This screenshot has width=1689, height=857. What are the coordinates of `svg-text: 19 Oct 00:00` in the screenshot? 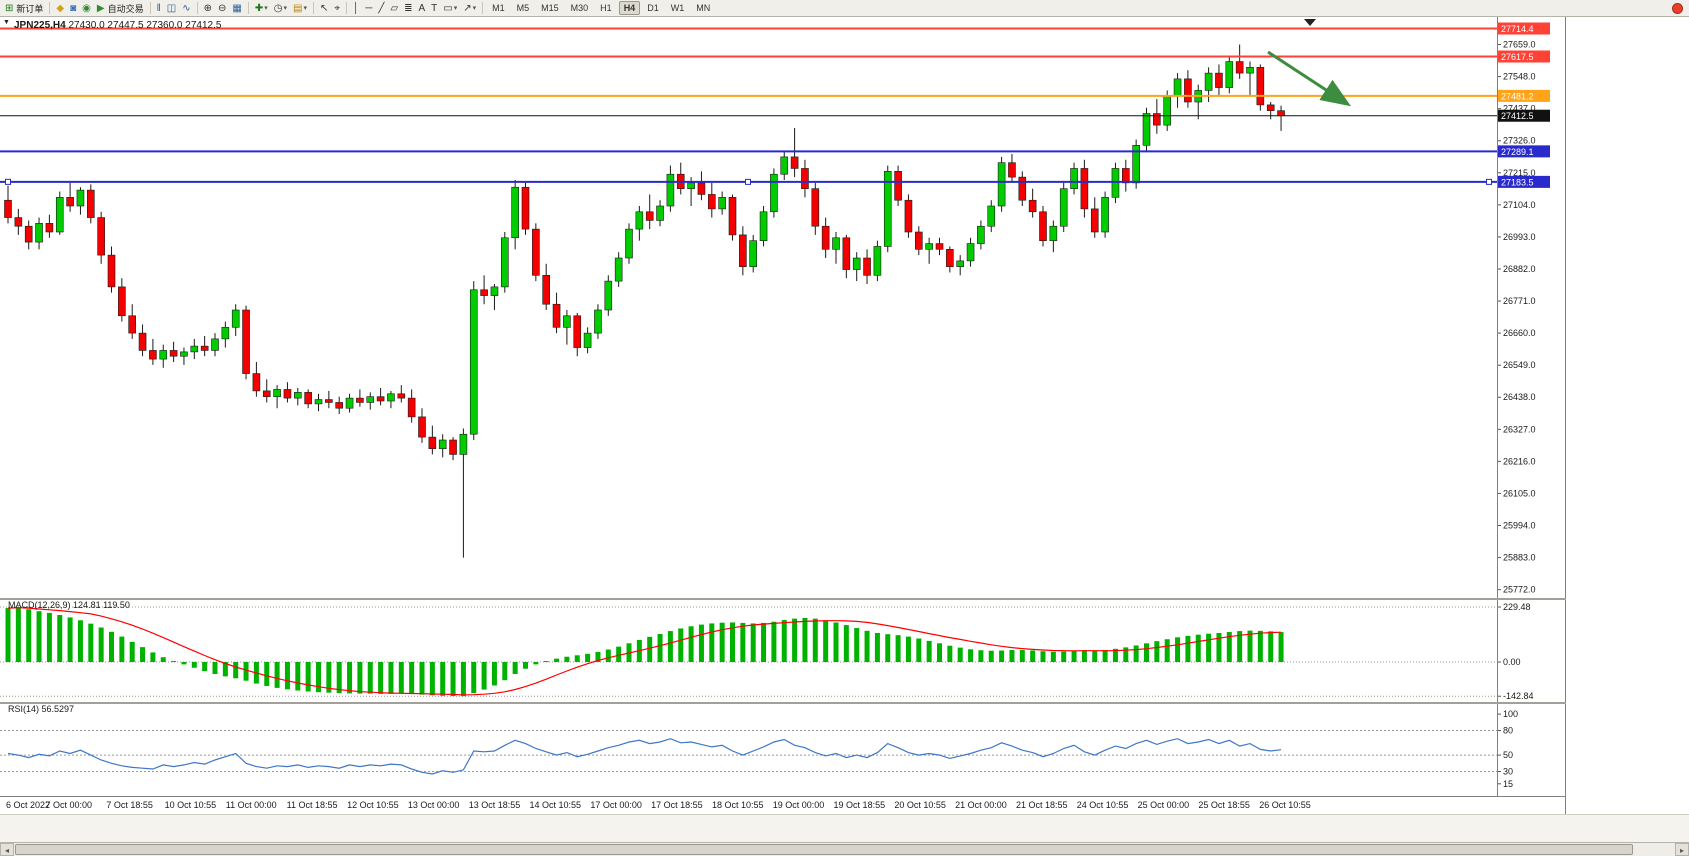 It's located at (799, 805).